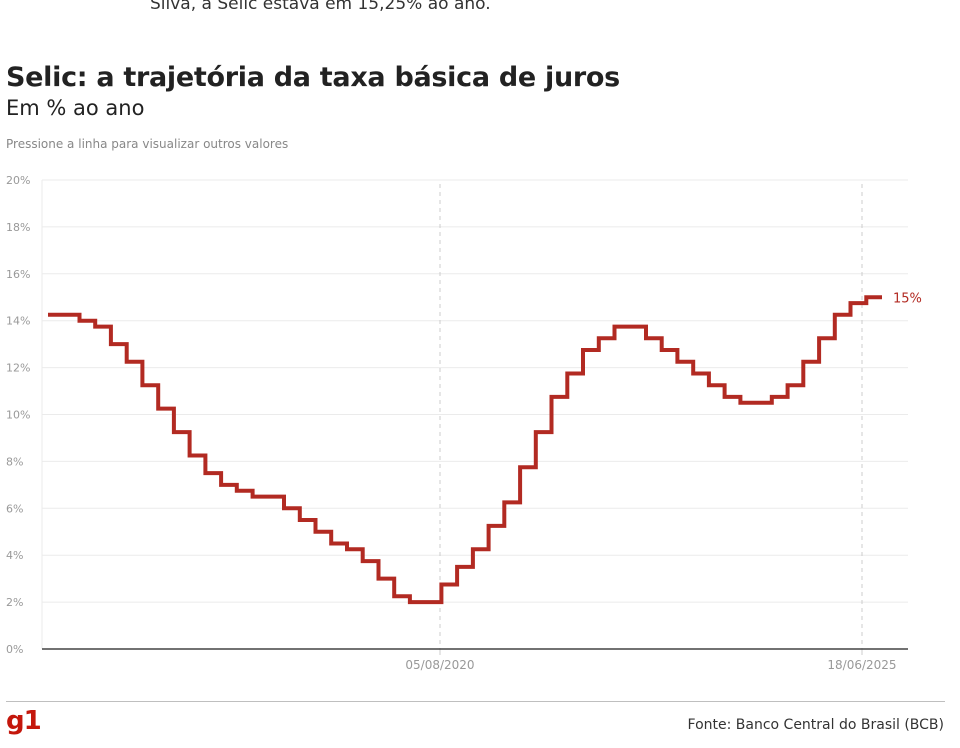 The width and height of the screenshot is (960, 748). I want to click on y-tick-label: 2%, so click(14, 602).